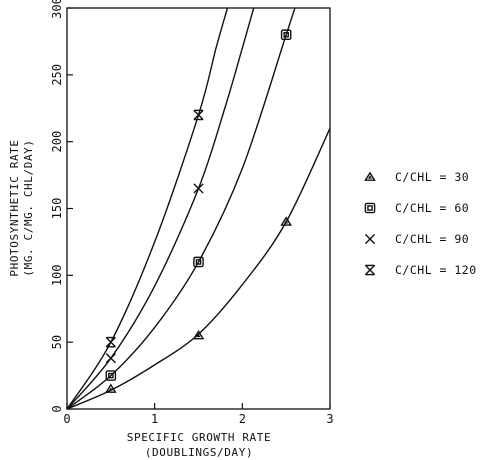 This screenshot has height=460, width=483. What do you see at coordinates (66, 419) in the screenshot?
I see `x-tick-label: 0` at bounding box center [66, 419].